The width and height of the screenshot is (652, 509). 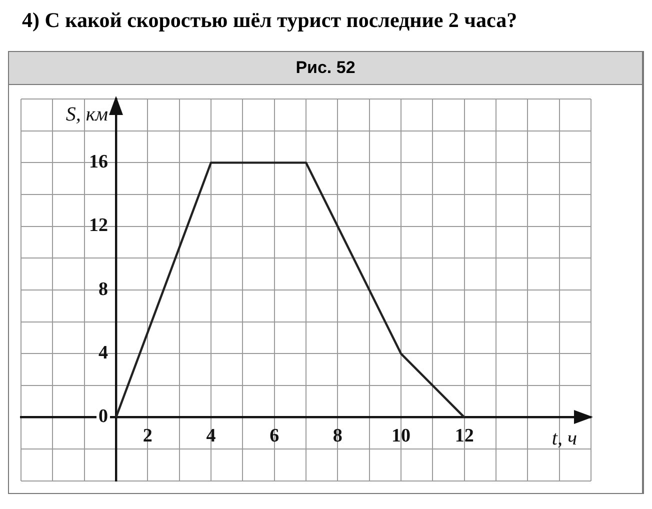 I want to click on chart-subtitle: Рис. 52, so click(x=325, y=68).